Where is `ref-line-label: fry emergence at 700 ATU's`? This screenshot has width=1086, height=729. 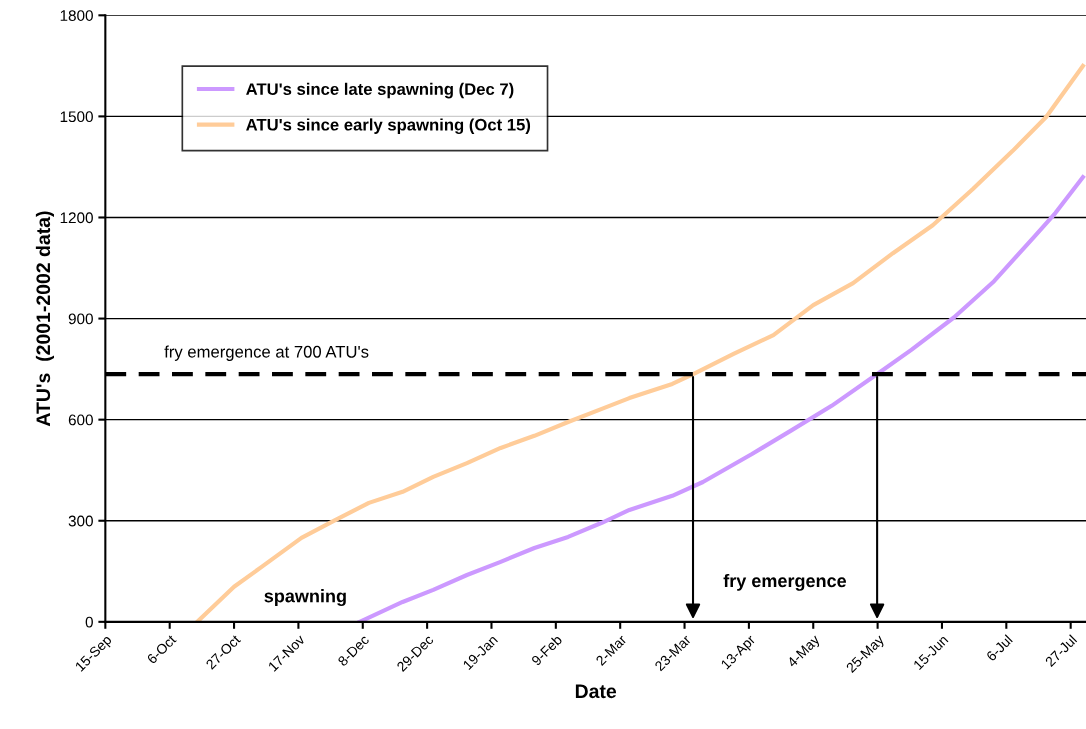
ref-line-label: fry emergence at 700 ATU's is located at coordinates (266, 353).